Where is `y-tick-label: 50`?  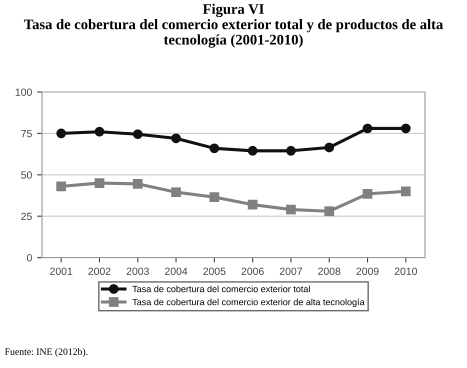
y-tick-label: 50 is located at coordinates (26, 175).